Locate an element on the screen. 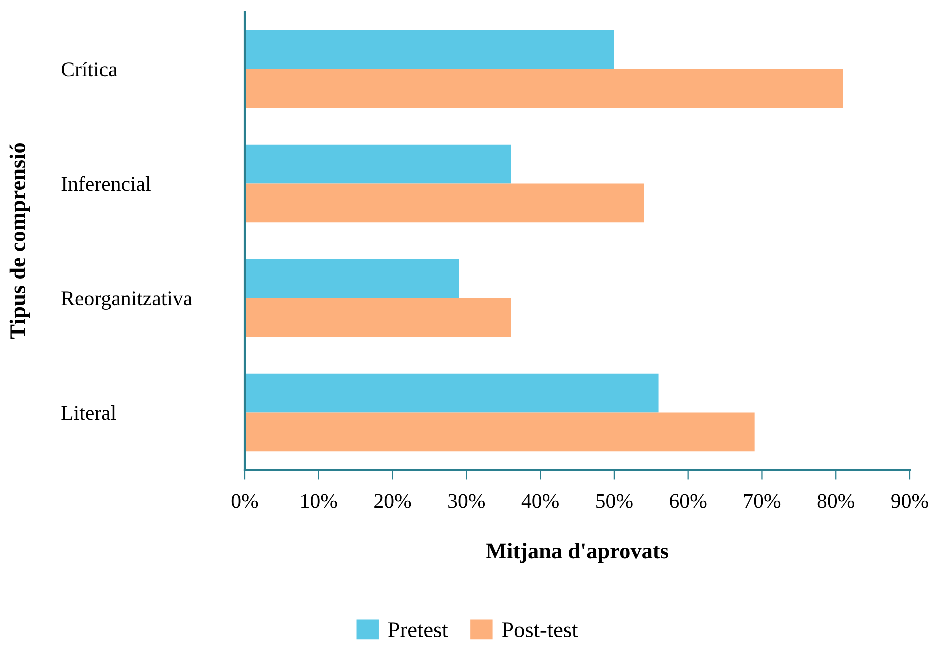  x-tick-label: 50% is located at coordinates (614, 501).